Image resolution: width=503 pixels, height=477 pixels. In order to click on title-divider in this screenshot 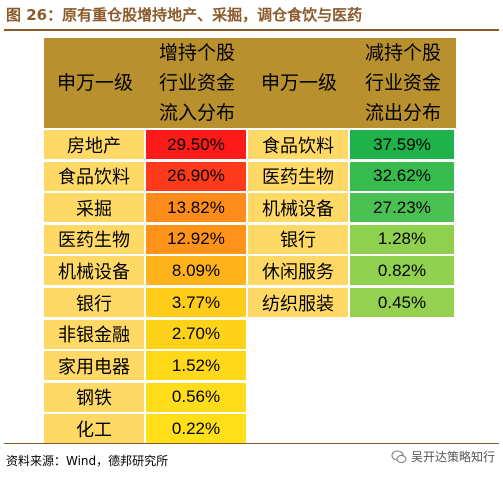, I will do `click(251, 30)`.